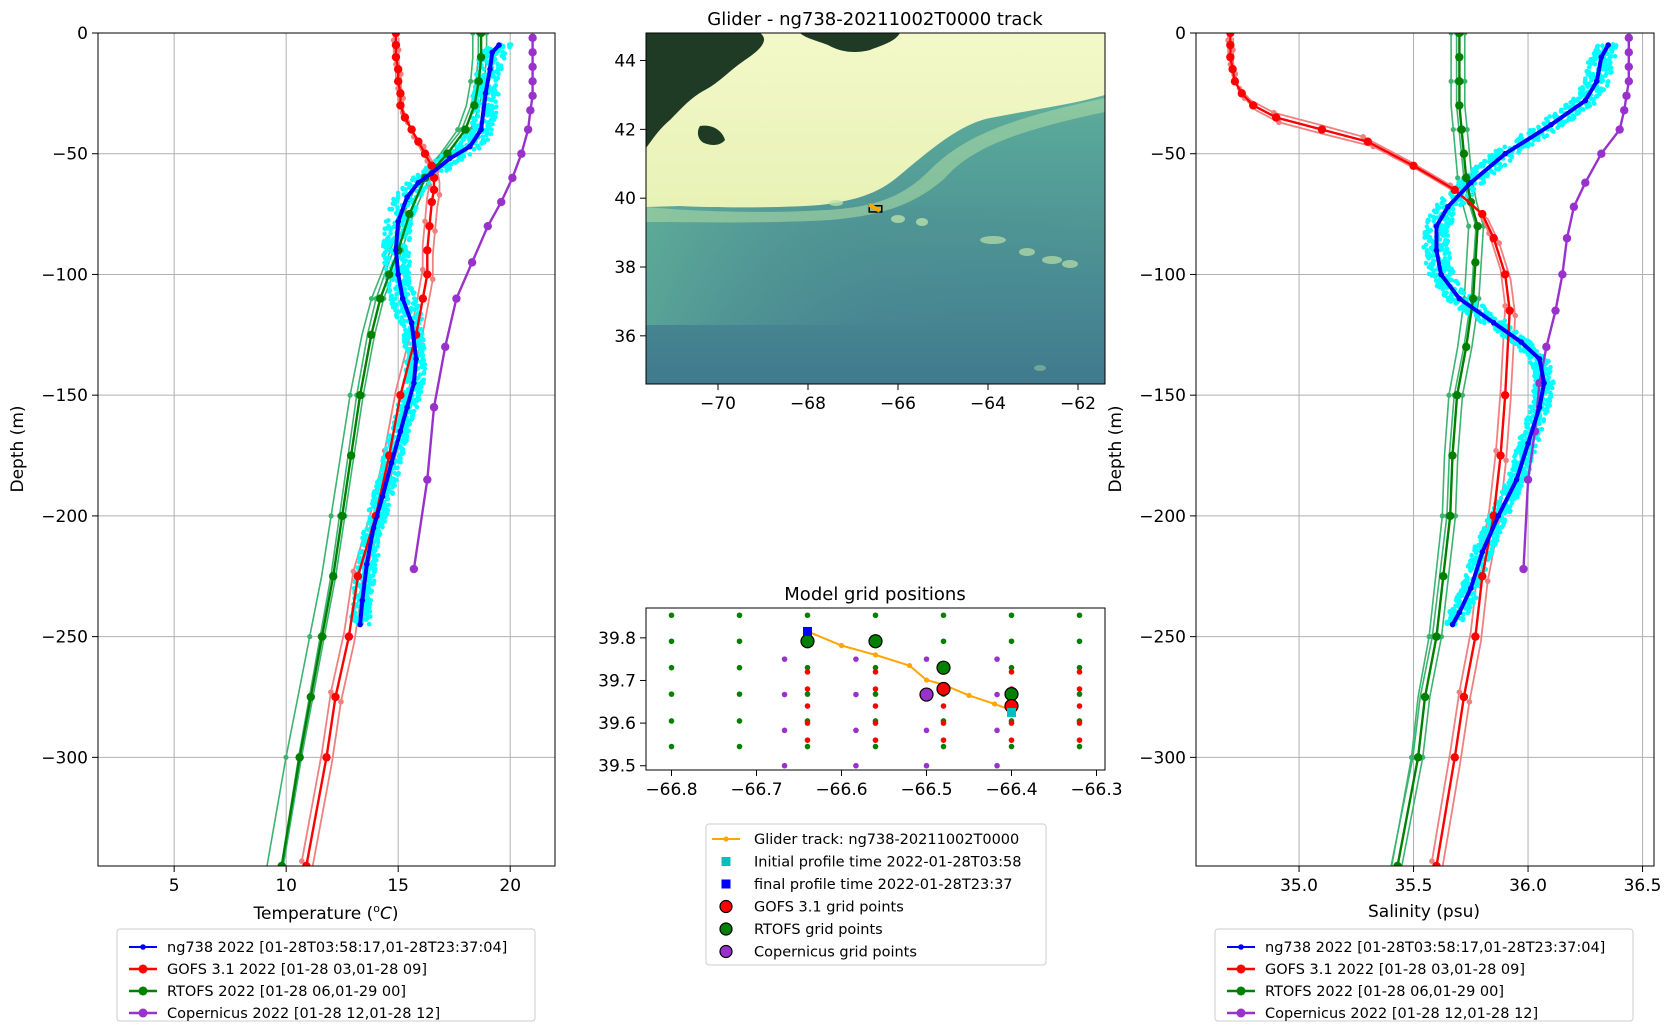  Describe the element at coordinates (625, 130) in the screenshot. I see `y-tick-label: 42` at that location.